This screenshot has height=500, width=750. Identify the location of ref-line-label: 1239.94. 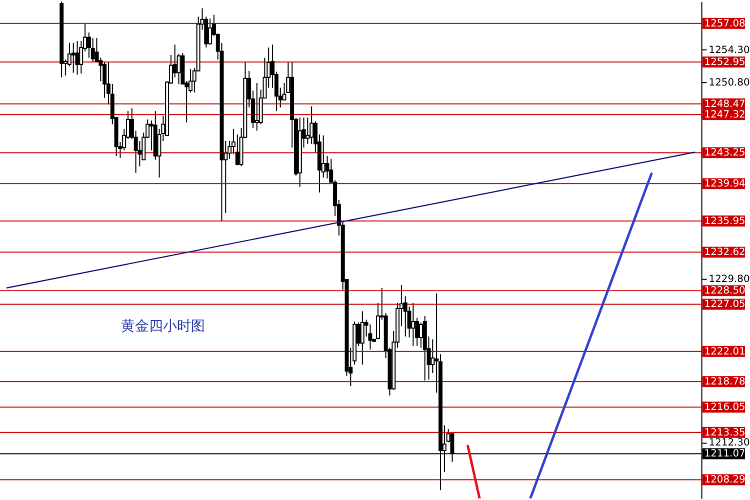
(725, 184).